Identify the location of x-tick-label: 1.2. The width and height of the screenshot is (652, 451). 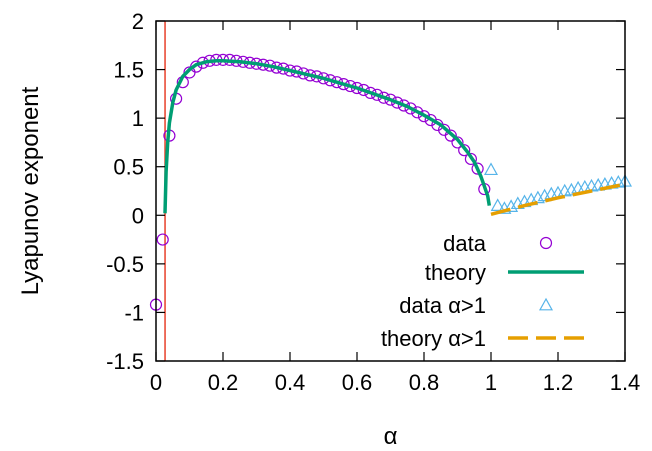
(558, 382).